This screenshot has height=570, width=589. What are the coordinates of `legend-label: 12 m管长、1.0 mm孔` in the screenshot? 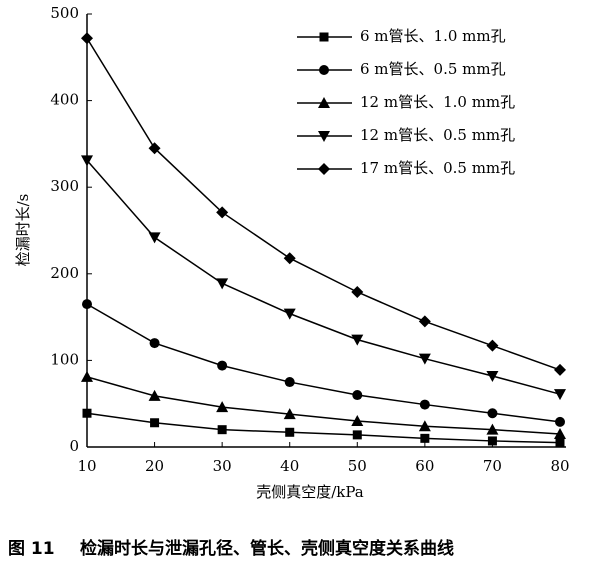 It's located at (437, 102).